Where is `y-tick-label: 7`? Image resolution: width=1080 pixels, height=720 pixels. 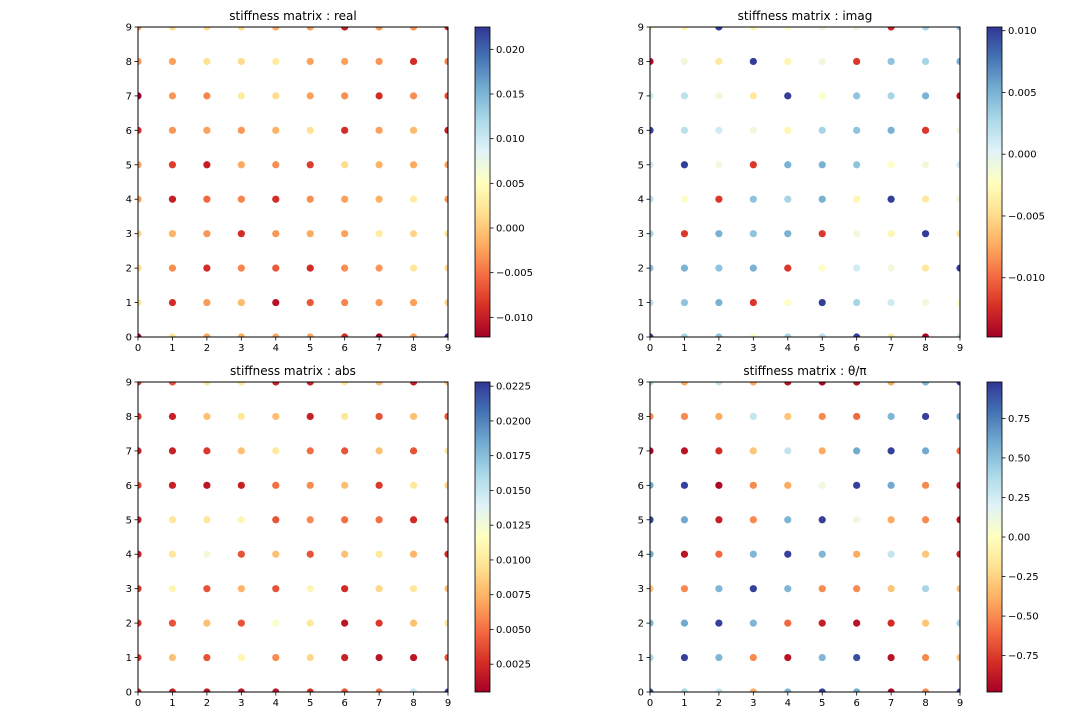 y-tick-label: 7 is located at coordinates (641, 451).